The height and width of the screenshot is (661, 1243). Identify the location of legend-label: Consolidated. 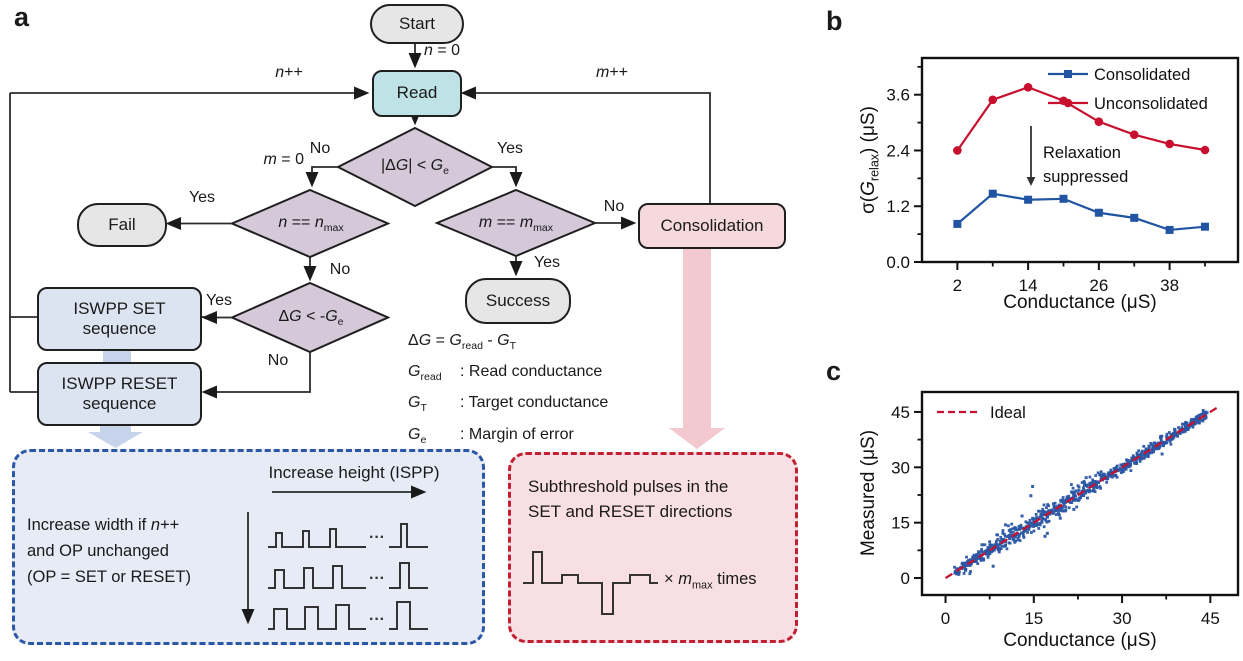
(1142, 75).